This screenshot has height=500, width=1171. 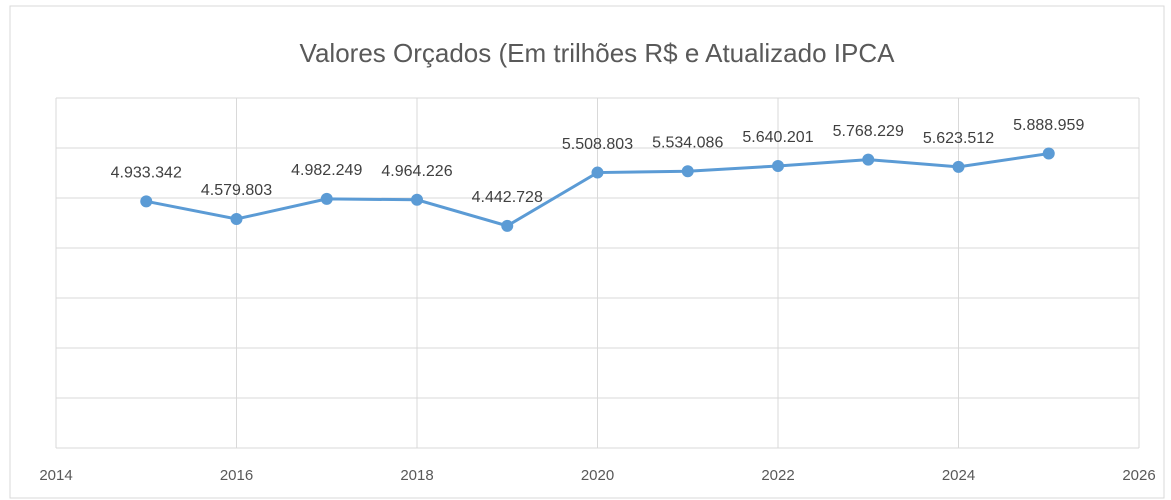 I want to click on data-label: 4.442.728, so click(x=507, y=197).